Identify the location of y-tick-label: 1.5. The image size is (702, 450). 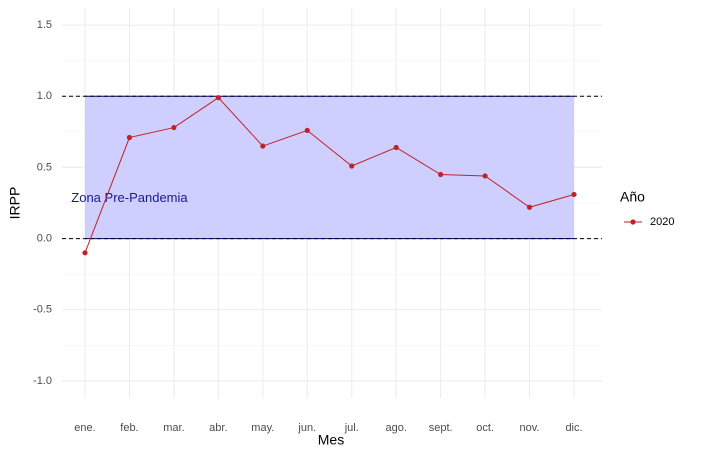
(44, 25).